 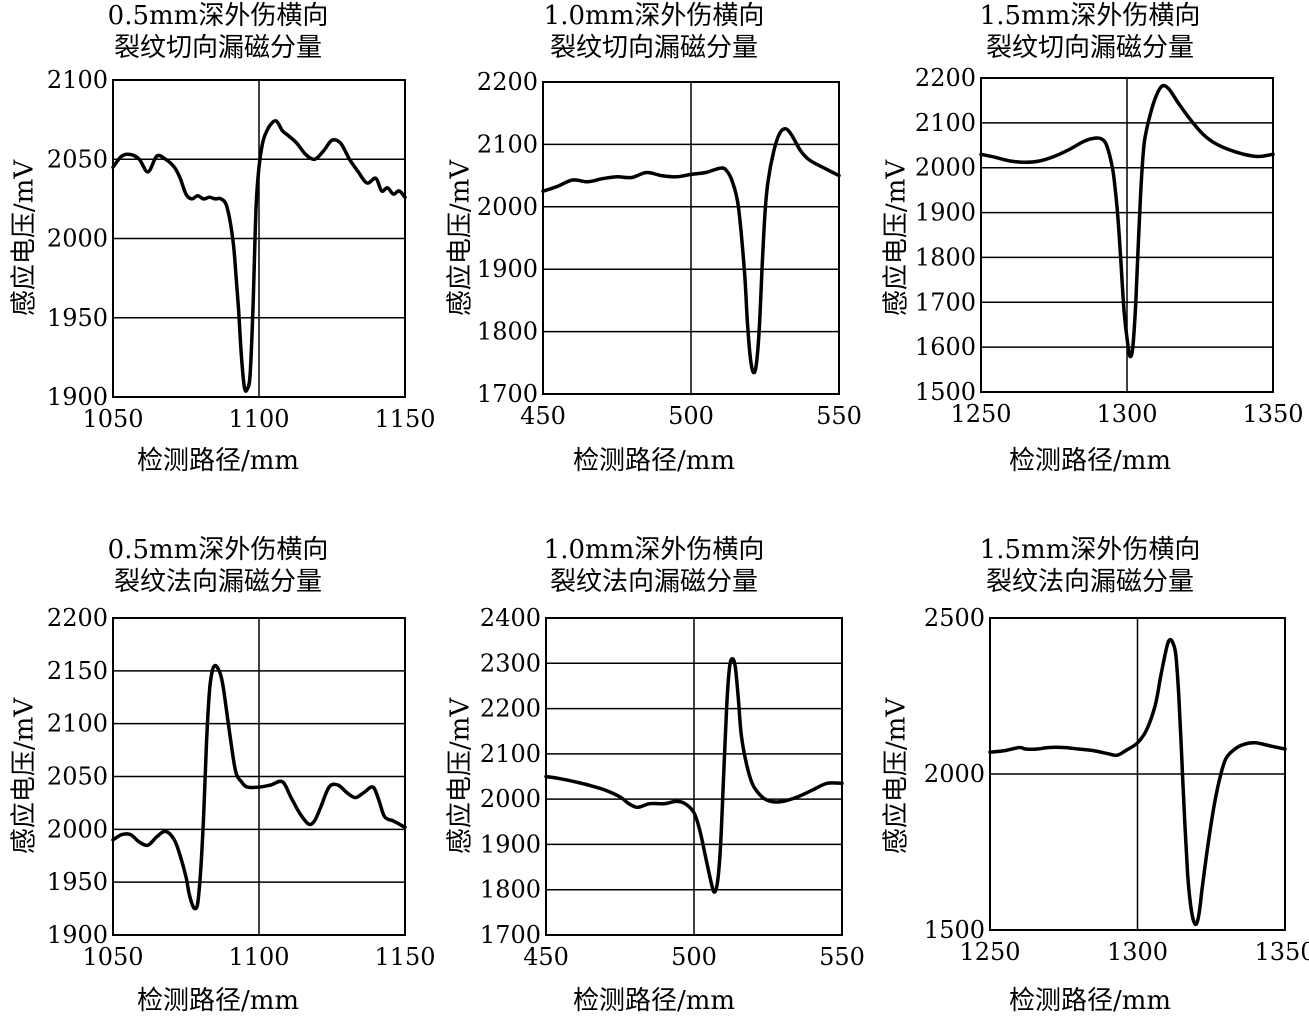 I want to click on plot-area: 1700 1800 1900 2000 2100 2200 450 500 550, so click(x=669, y=249).